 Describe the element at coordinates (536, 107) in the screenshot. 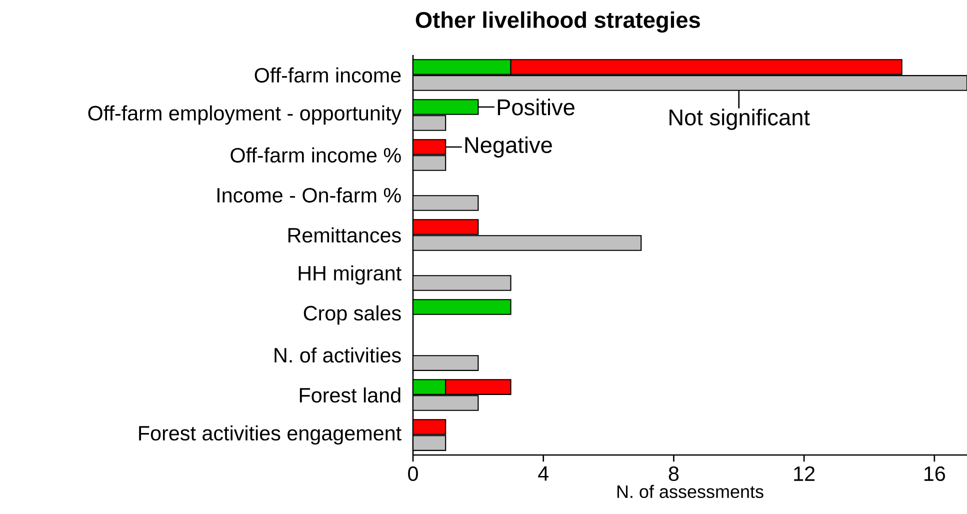

I see `annotation: Positive` at that location.